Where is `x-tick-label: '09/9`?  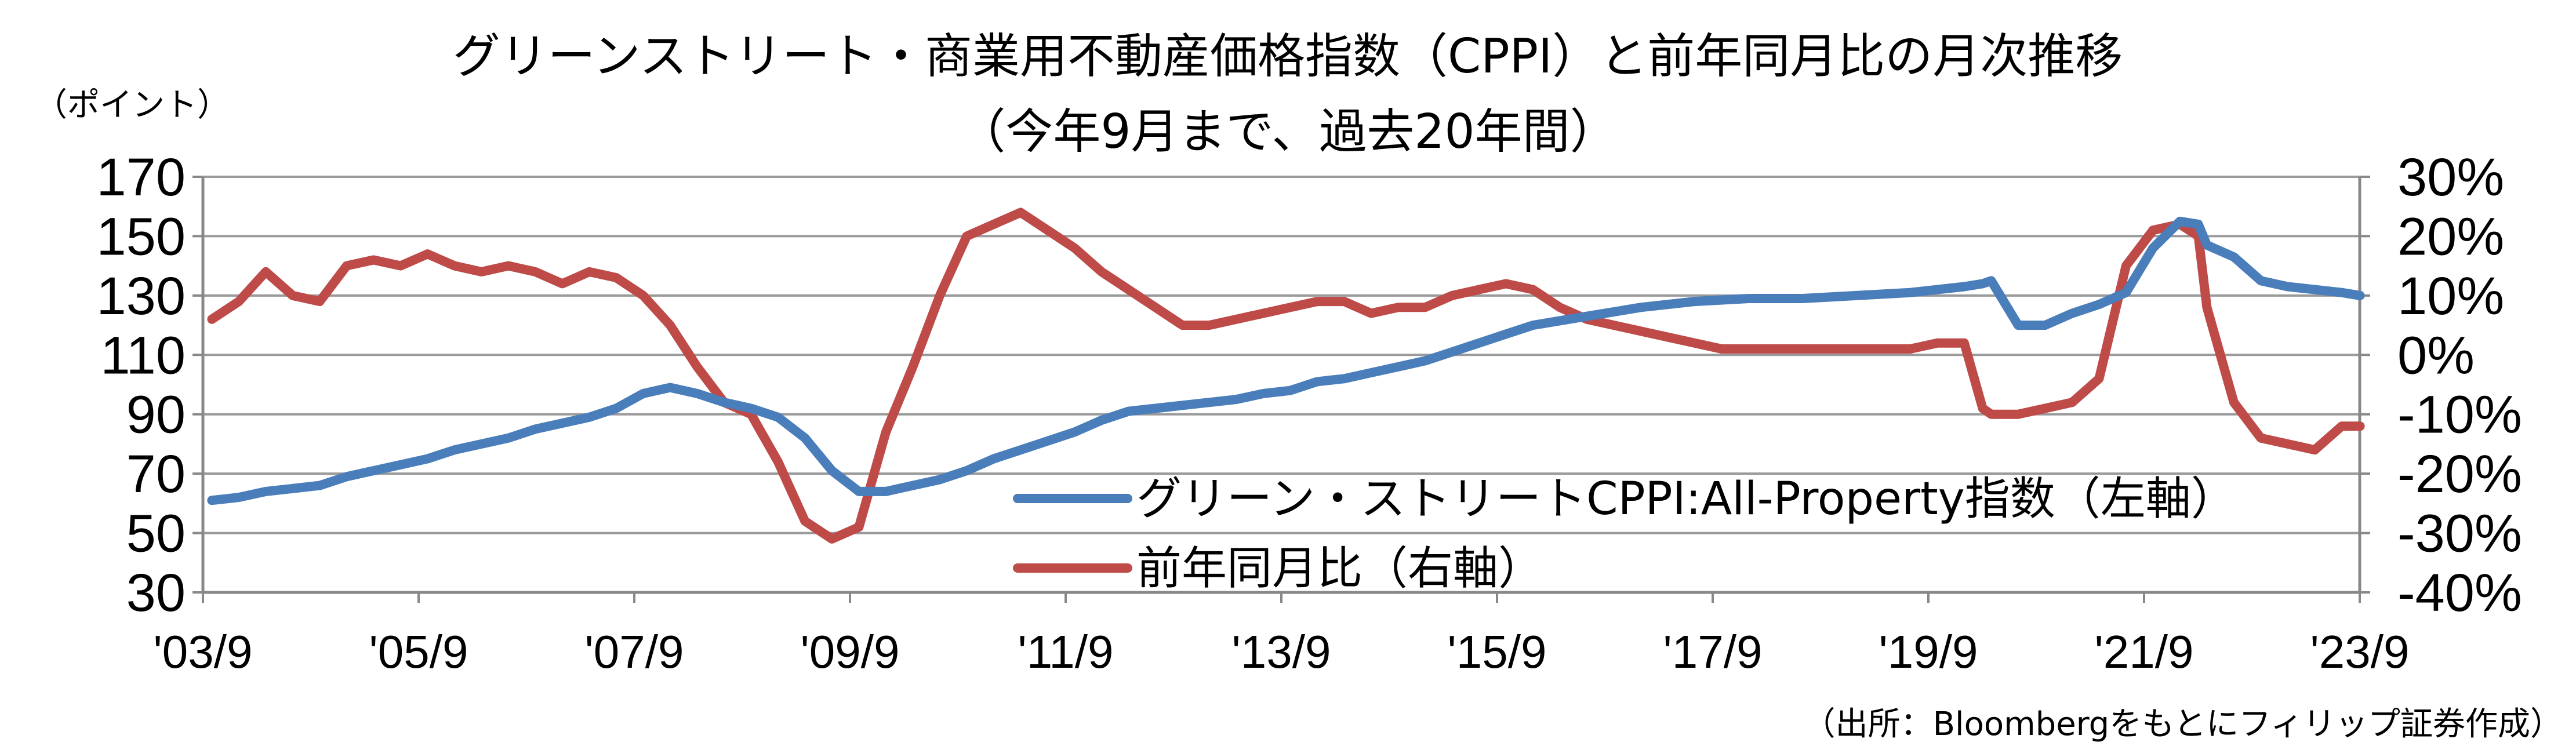
x-tick-label: '09/9 is located at coordinates (850, 652).